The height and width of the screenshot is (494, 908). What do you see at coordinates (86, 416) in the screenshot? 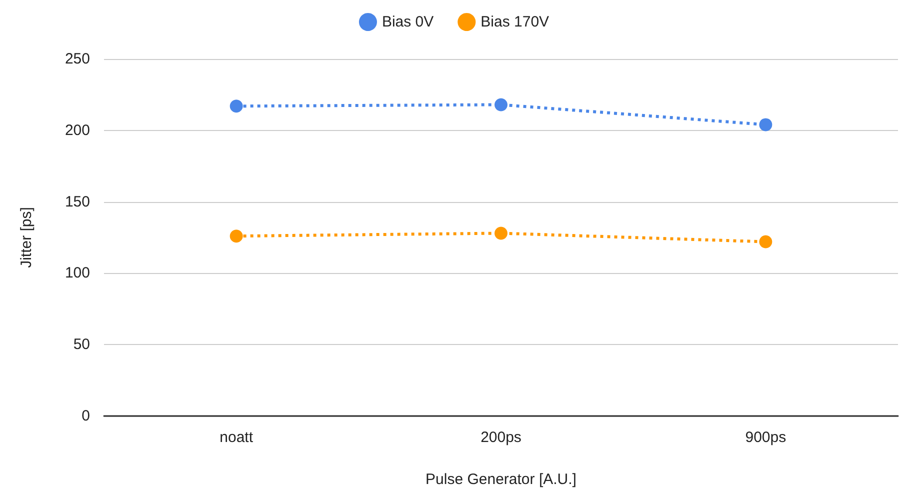
I see `y-tick-label: 0` at bounding box center [86, 416].